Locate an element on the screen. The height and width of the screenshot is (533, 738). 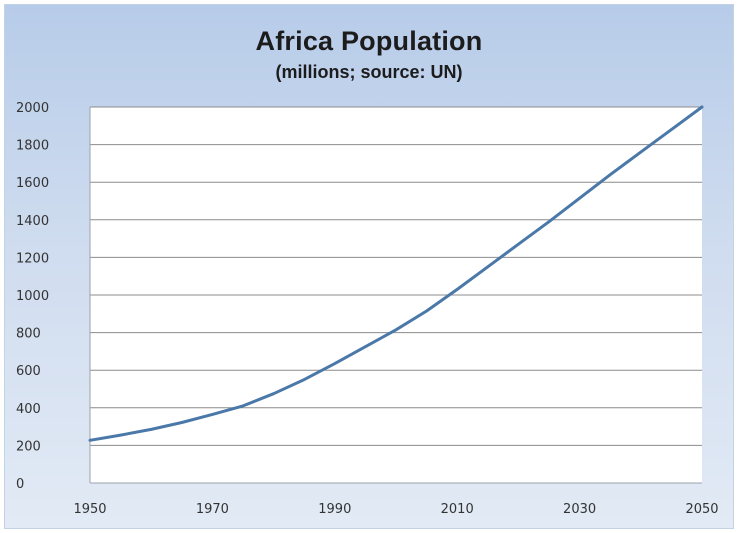
y-tick-label: 600 is located at coordinates (28, 371).